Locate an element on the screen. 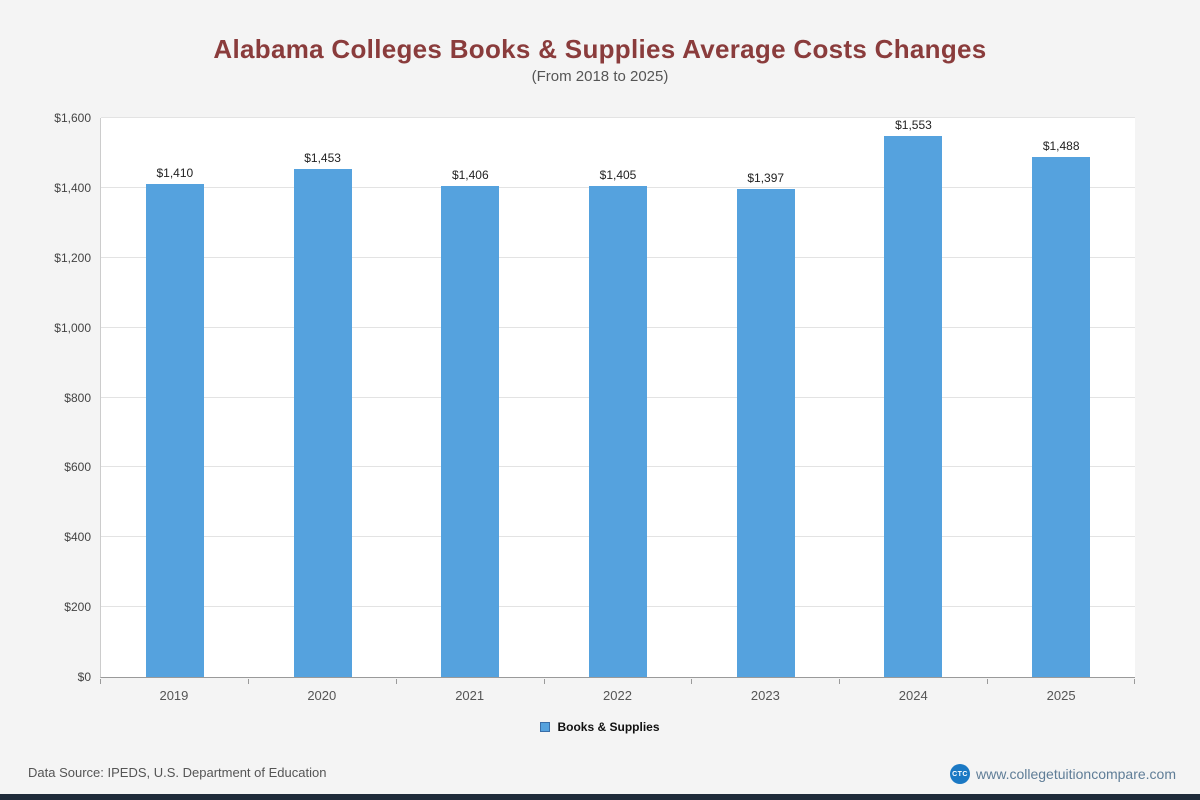 The width and height of the screenshot is (1200, 800). legend: Books & Supplies is located at coordinates (600, 727).